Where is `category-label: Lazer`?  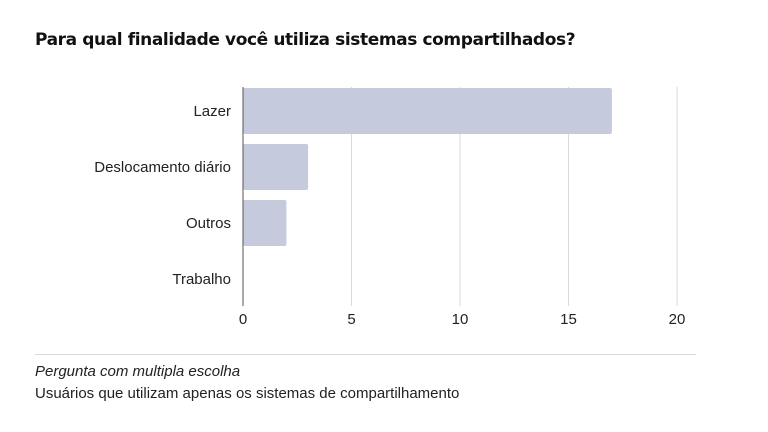 category-label: Lazer is located at coordinates (212, 111).